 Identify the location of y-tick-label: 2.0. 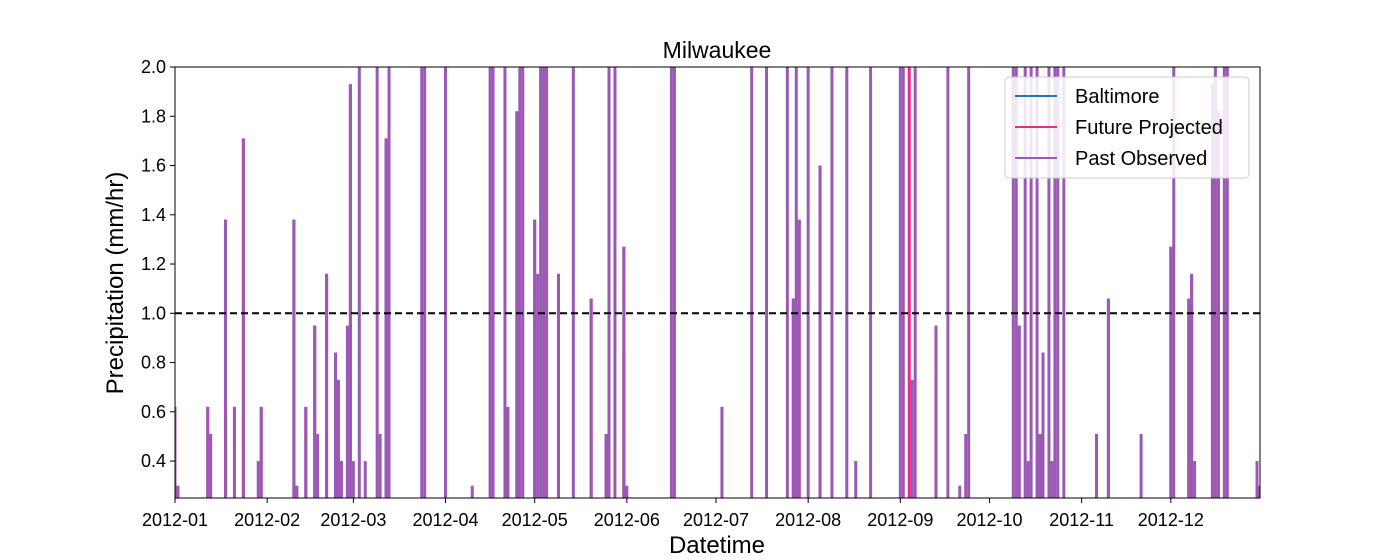
(153, 67).